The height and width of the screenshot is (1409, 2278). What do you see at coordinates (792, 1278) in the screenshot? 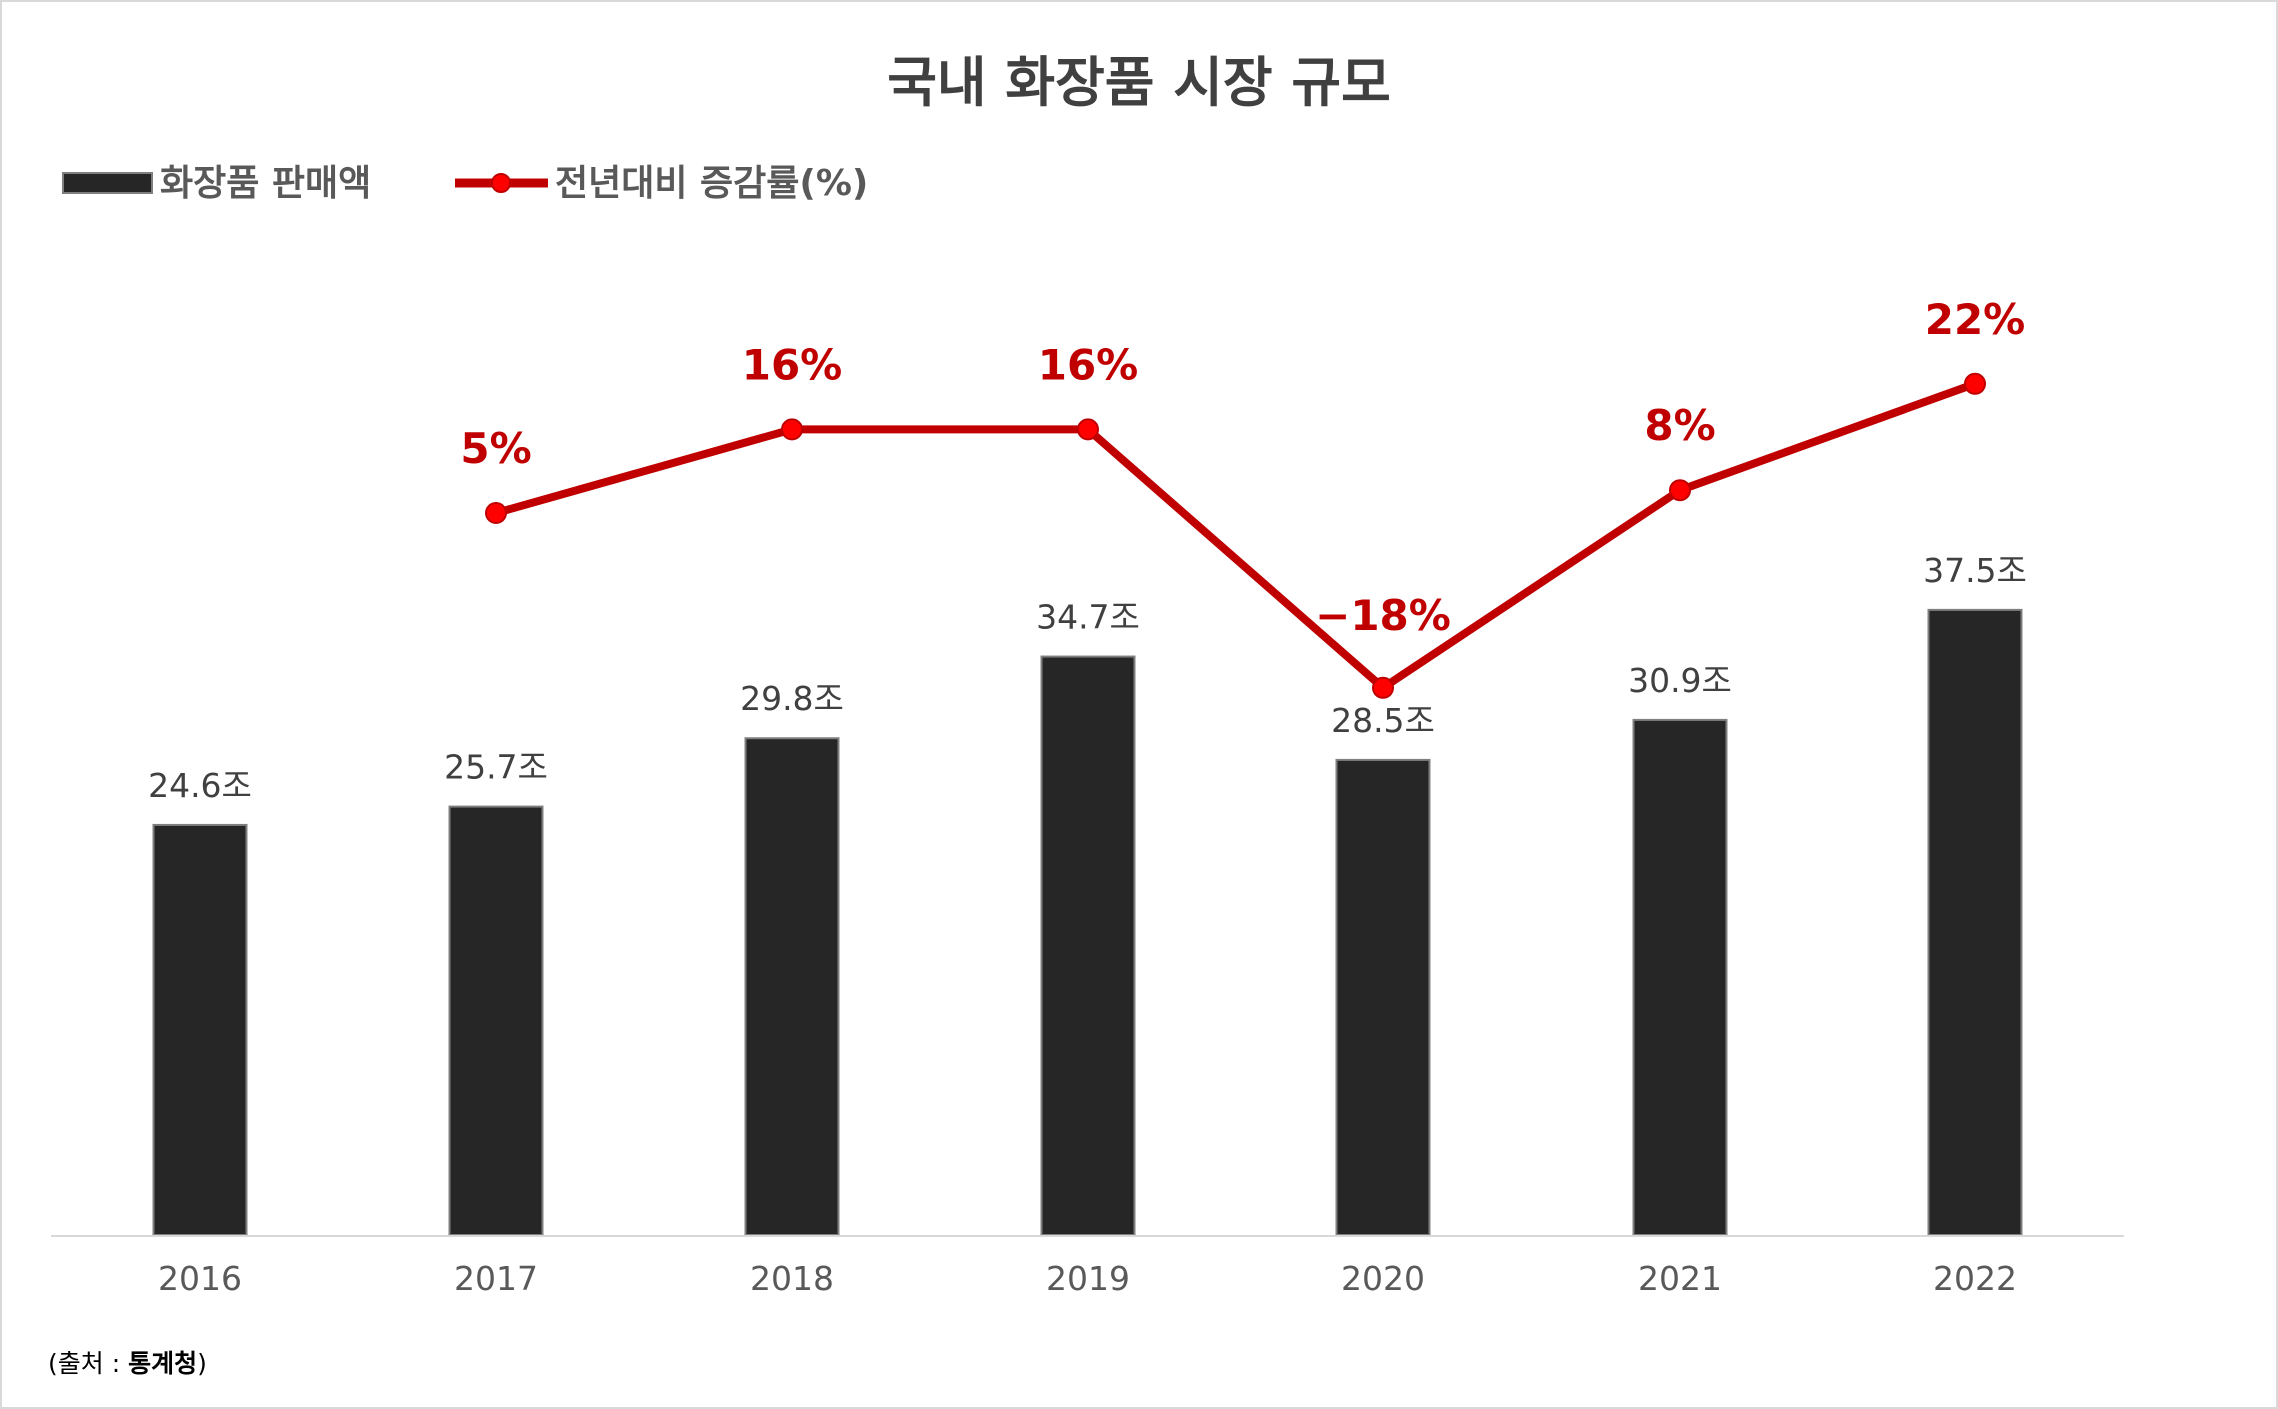
I see `x-tick-label: 2018` at bounding box center [792, 1278].